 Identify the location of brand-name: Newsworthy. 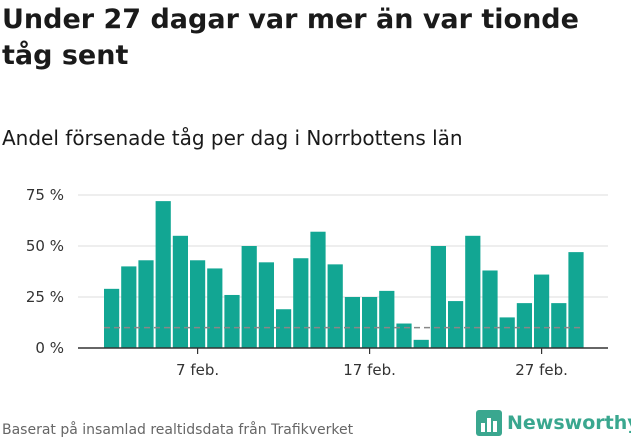
(569, 423).